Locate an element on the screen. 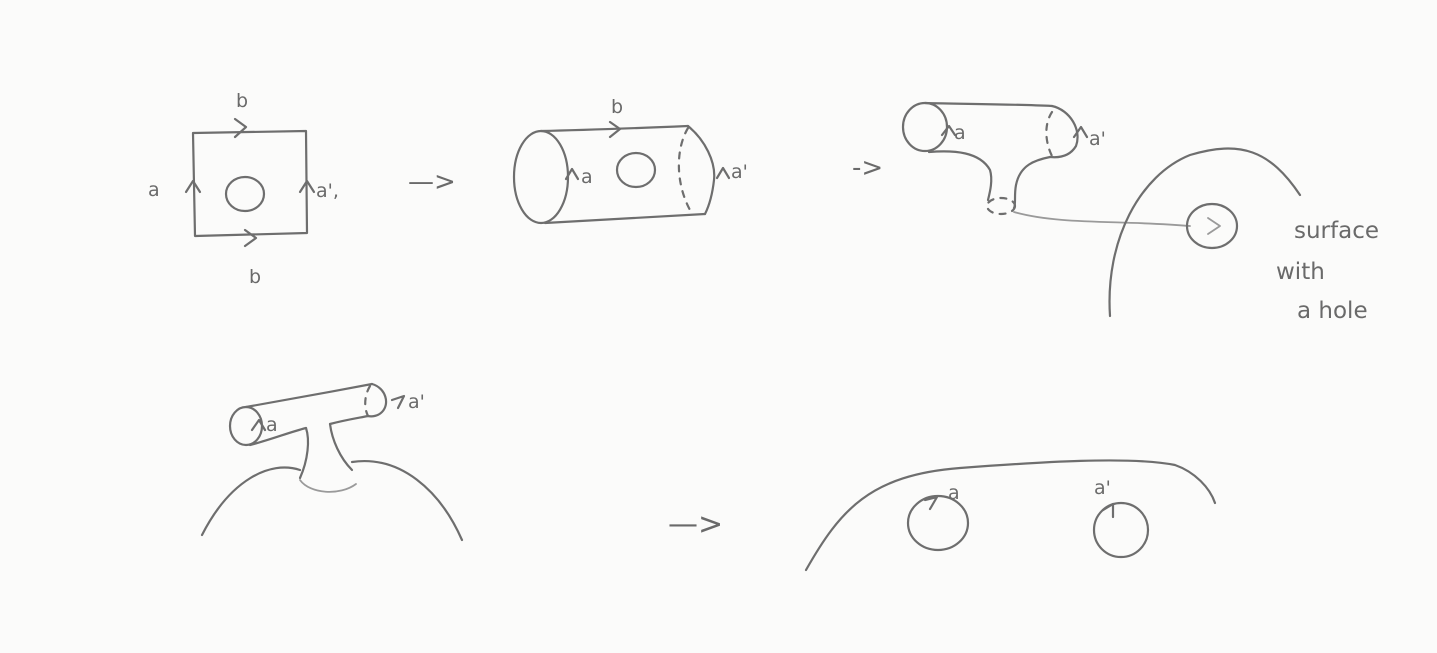 The height and width of the screenshot is (653, 1437). cylinder-hole is located at coordinates (636, 170).